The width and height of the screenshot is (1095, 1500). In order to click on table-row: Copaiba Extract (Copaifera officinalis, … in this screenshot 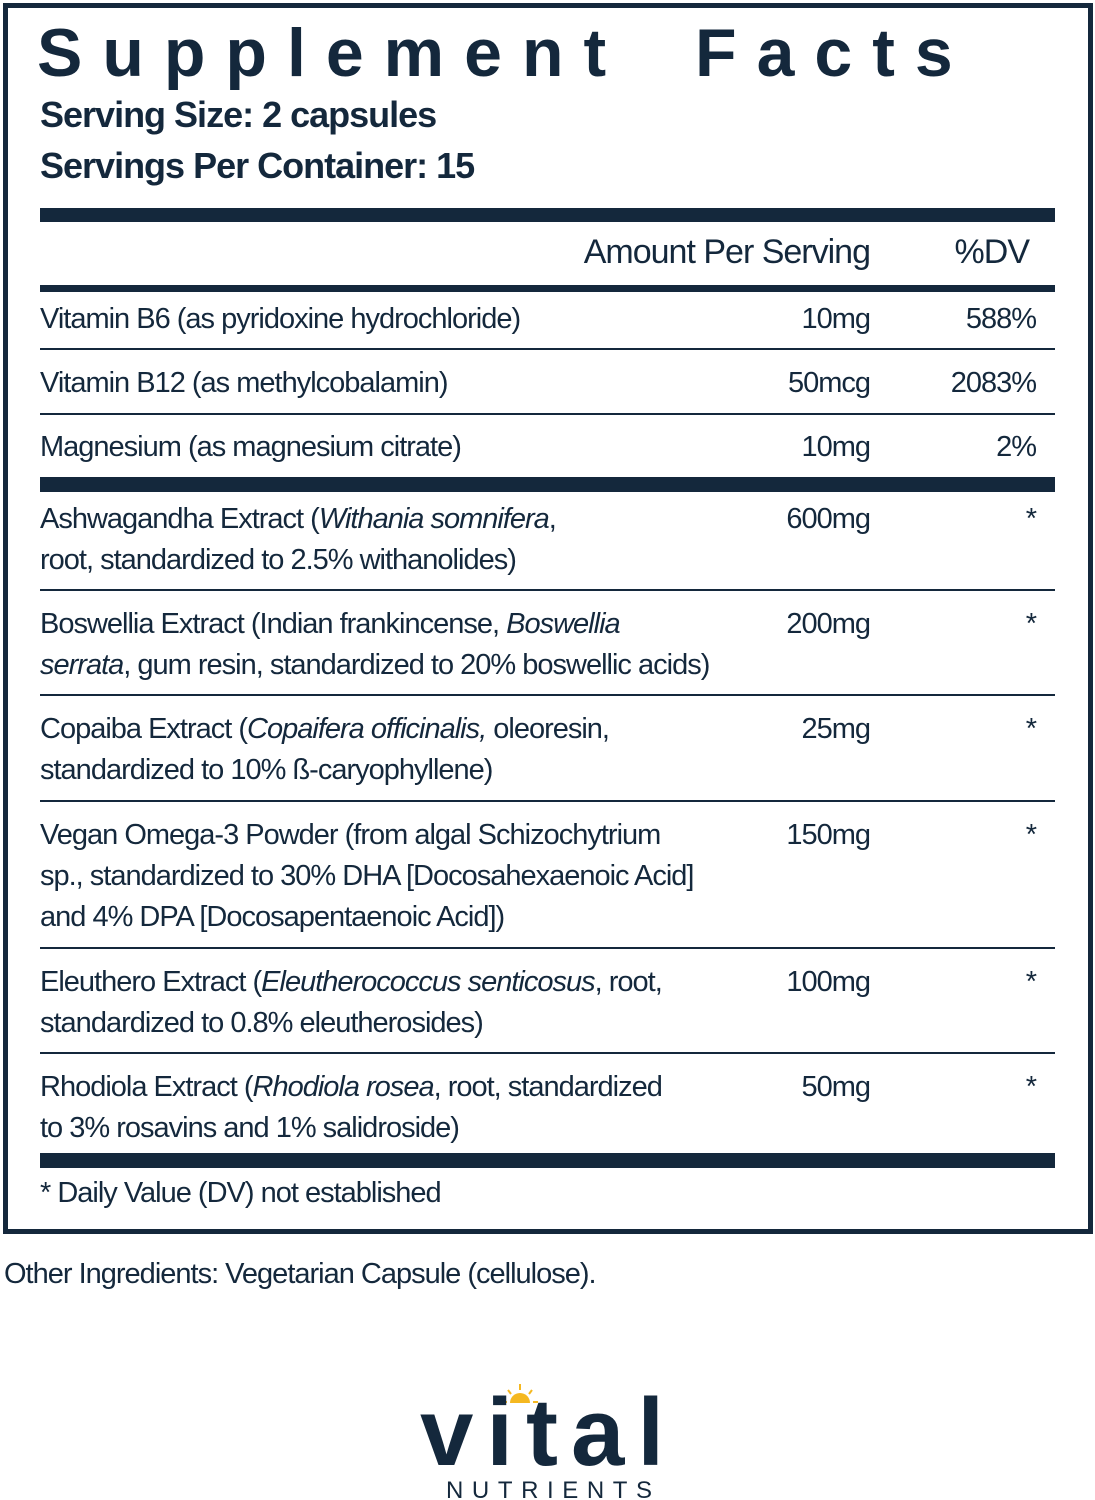, I will do `click(547, 754)`.